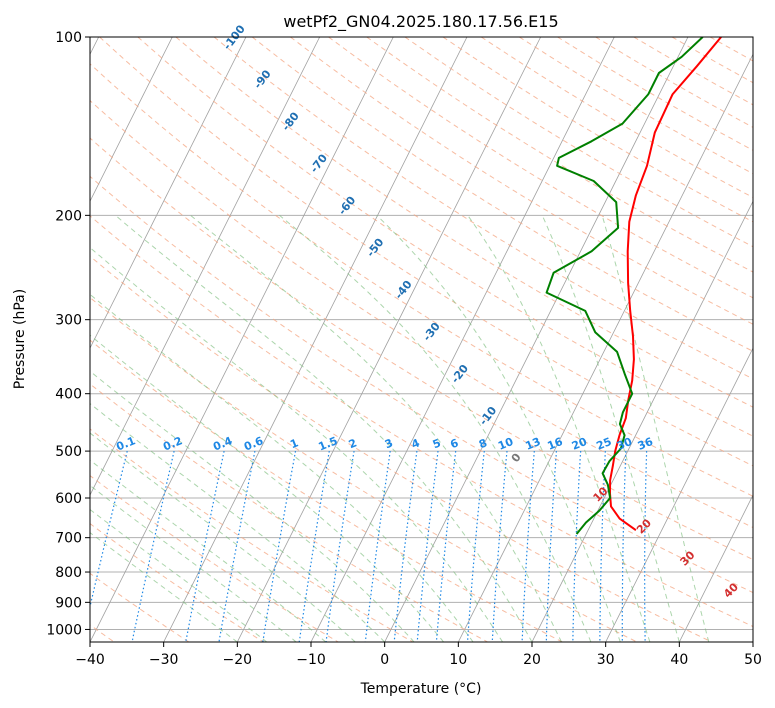 The width and height of the screenshot is (775, 708). I want to click on mixing-ratio-label: 36, so click(645, 444).